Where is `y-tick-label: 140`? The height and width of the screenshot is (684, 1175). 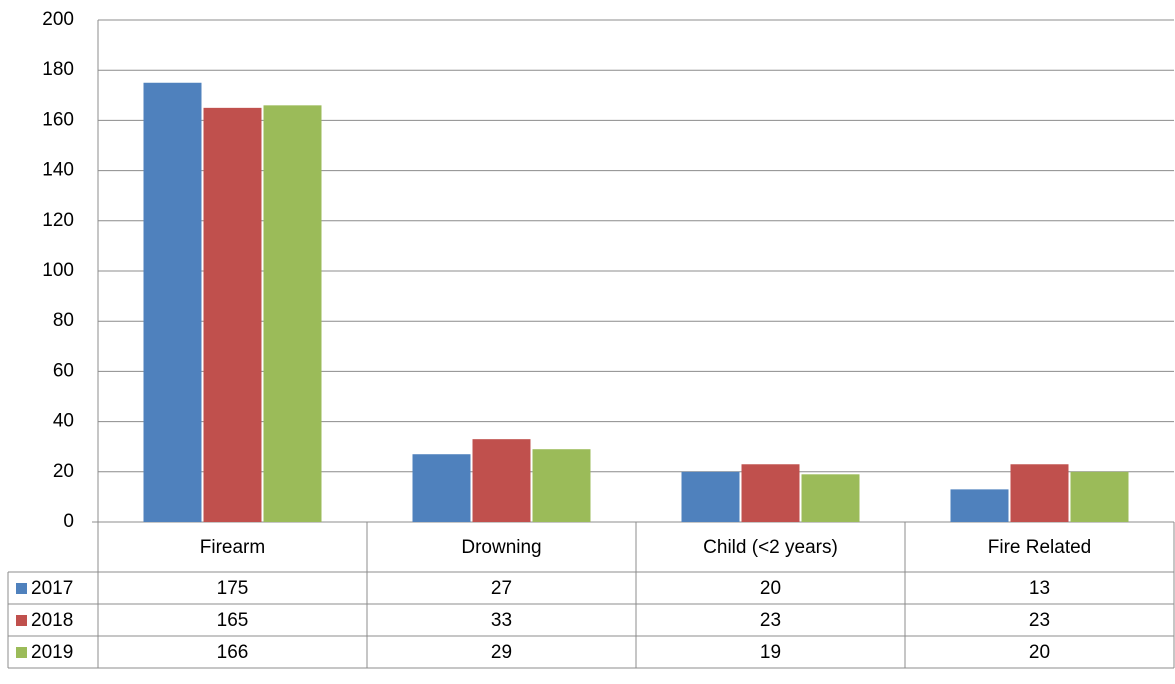
y-tick-label: 140 is located at coordinates (58, 170).